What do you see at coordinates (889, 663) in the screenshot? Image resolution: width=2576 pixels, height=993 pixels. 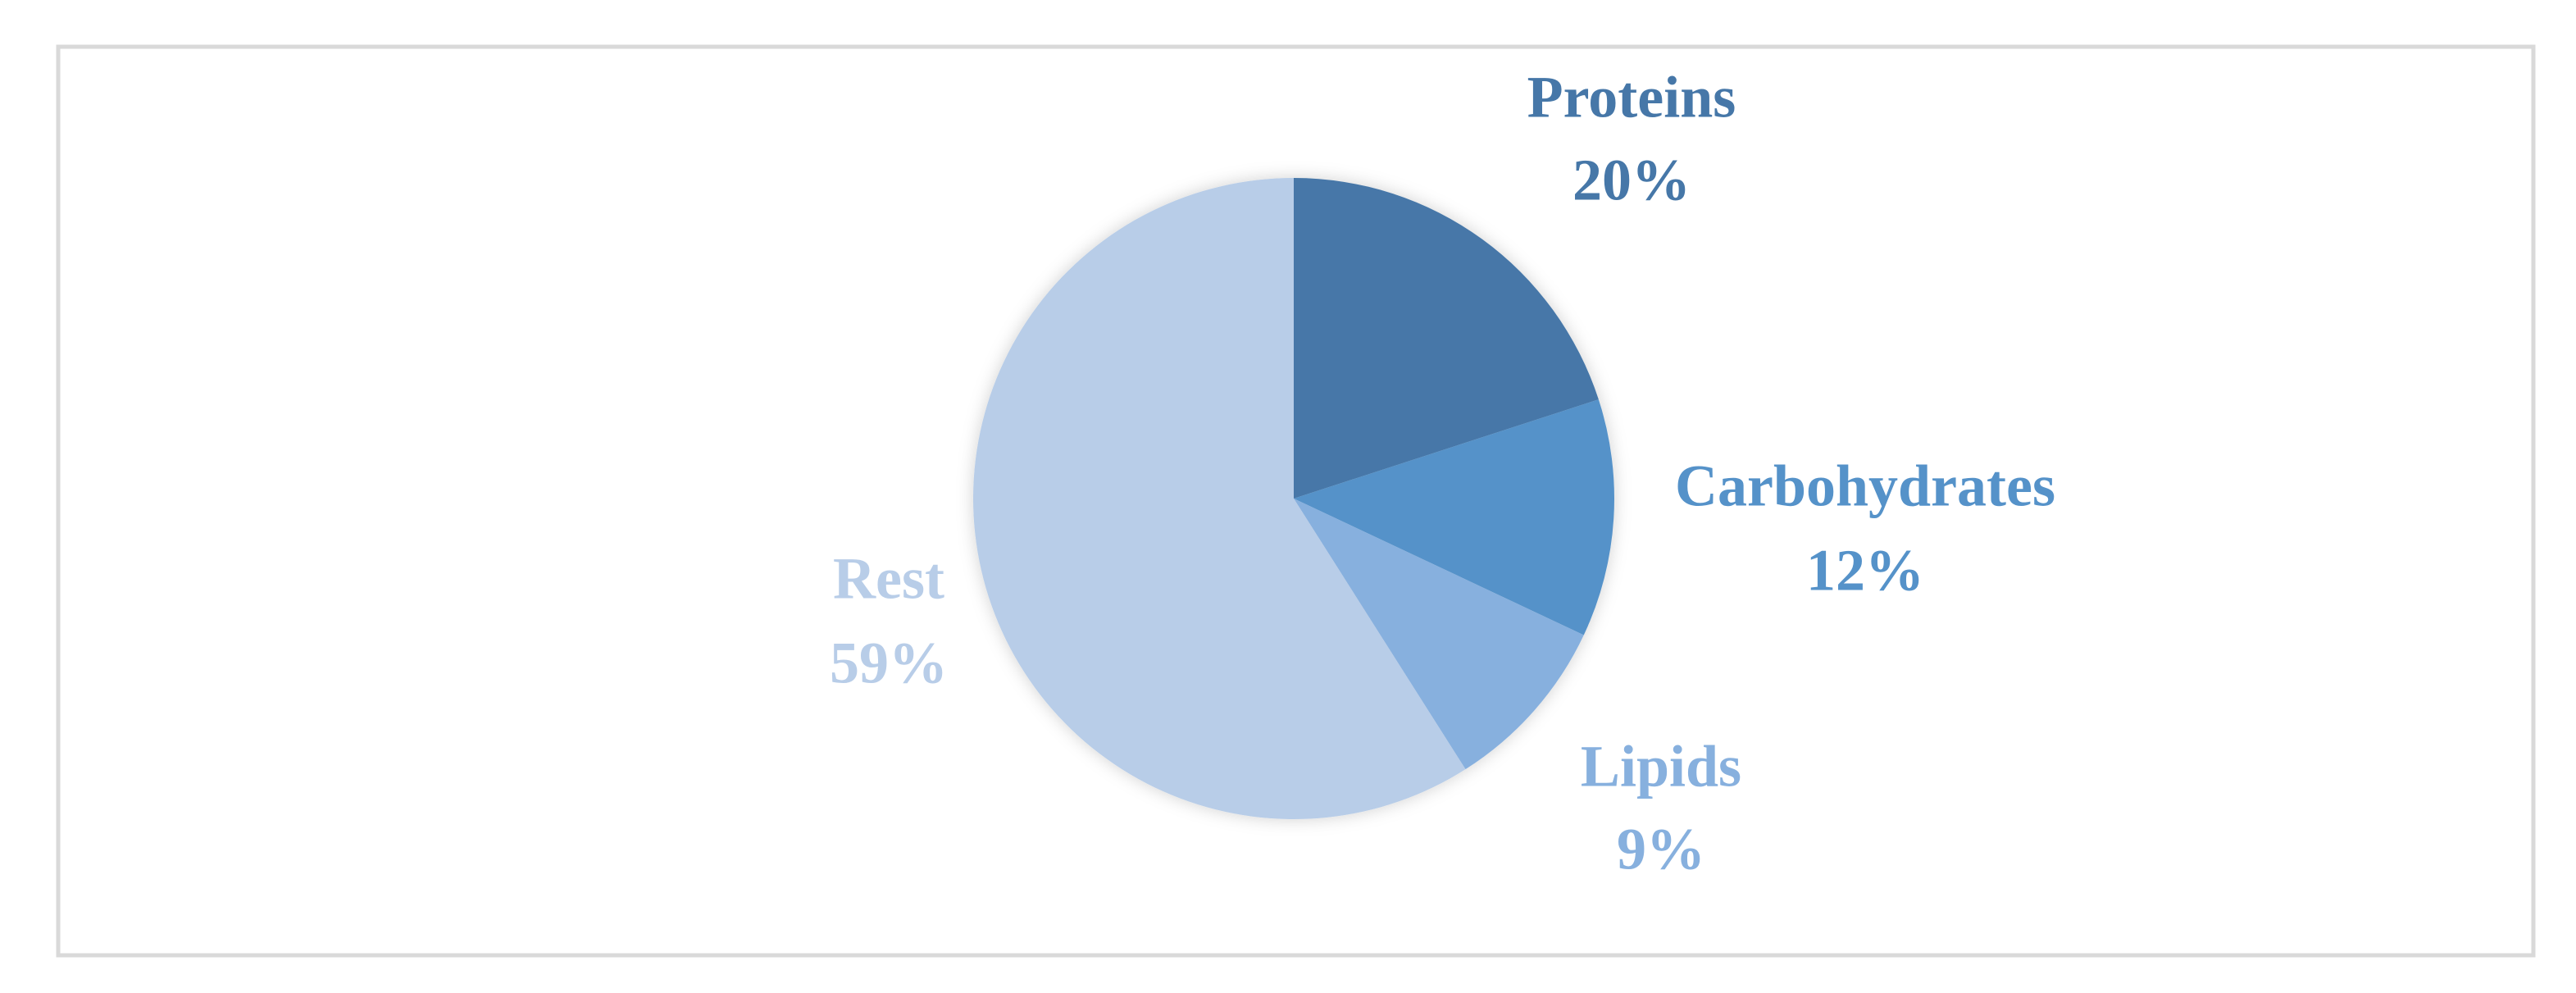 I see `slice-value-label: 59%` at bounding box center [889, 663].